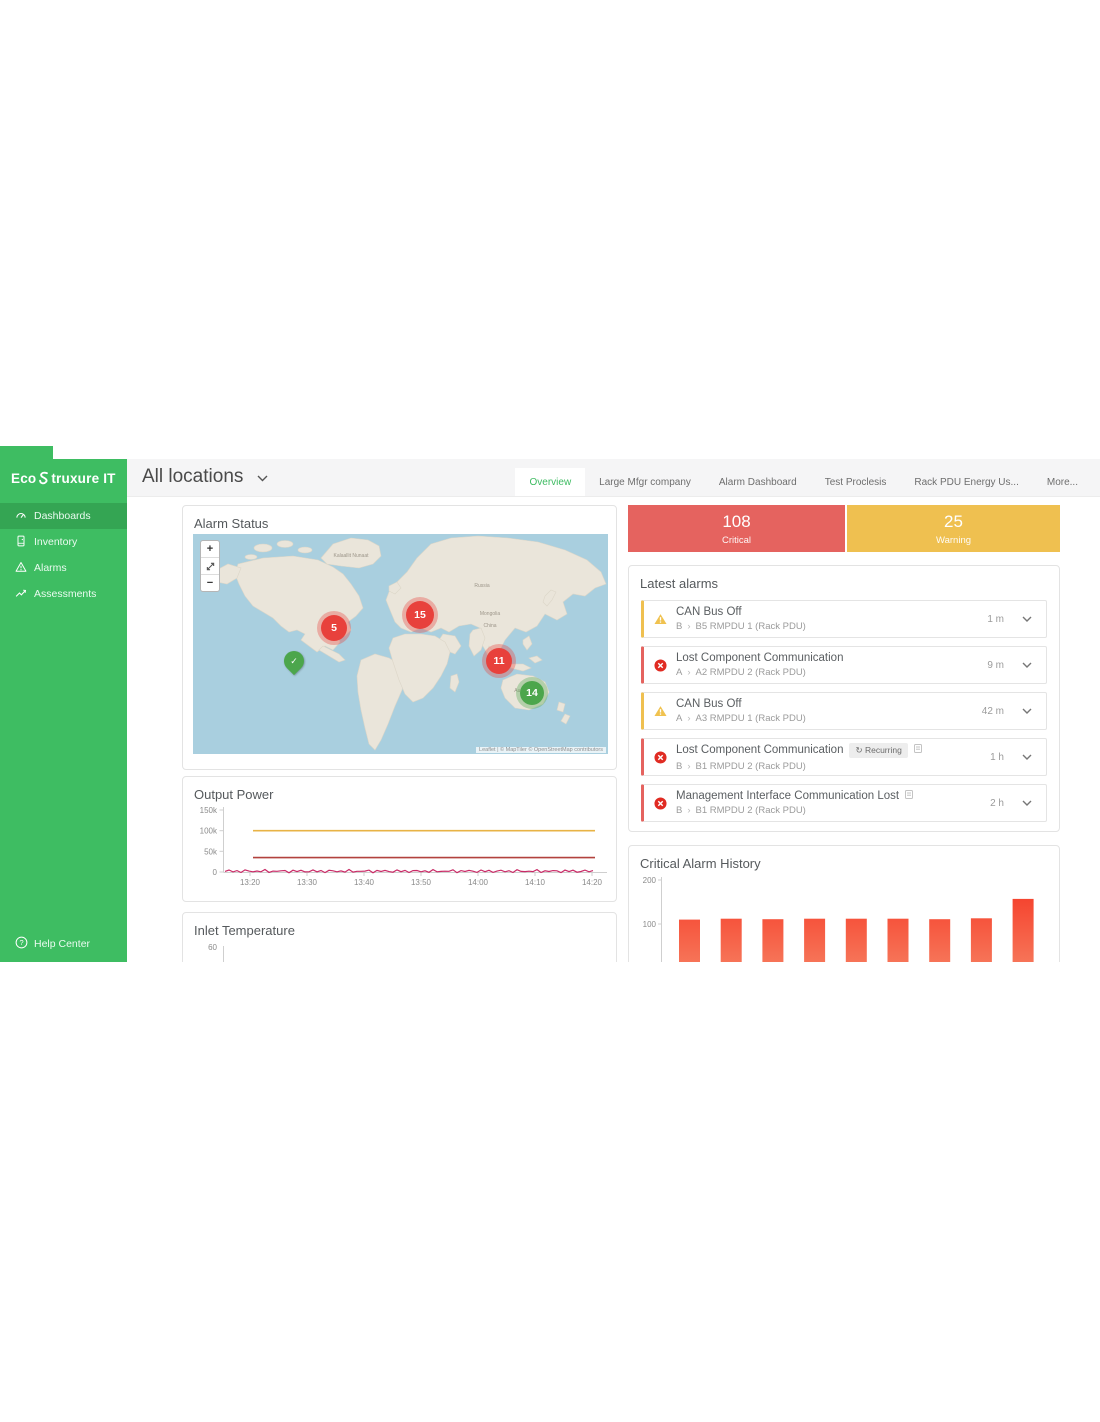  Describe the element at coordinates (209, 810) in the screenshot. I see `svg-text: 150k` at that location.